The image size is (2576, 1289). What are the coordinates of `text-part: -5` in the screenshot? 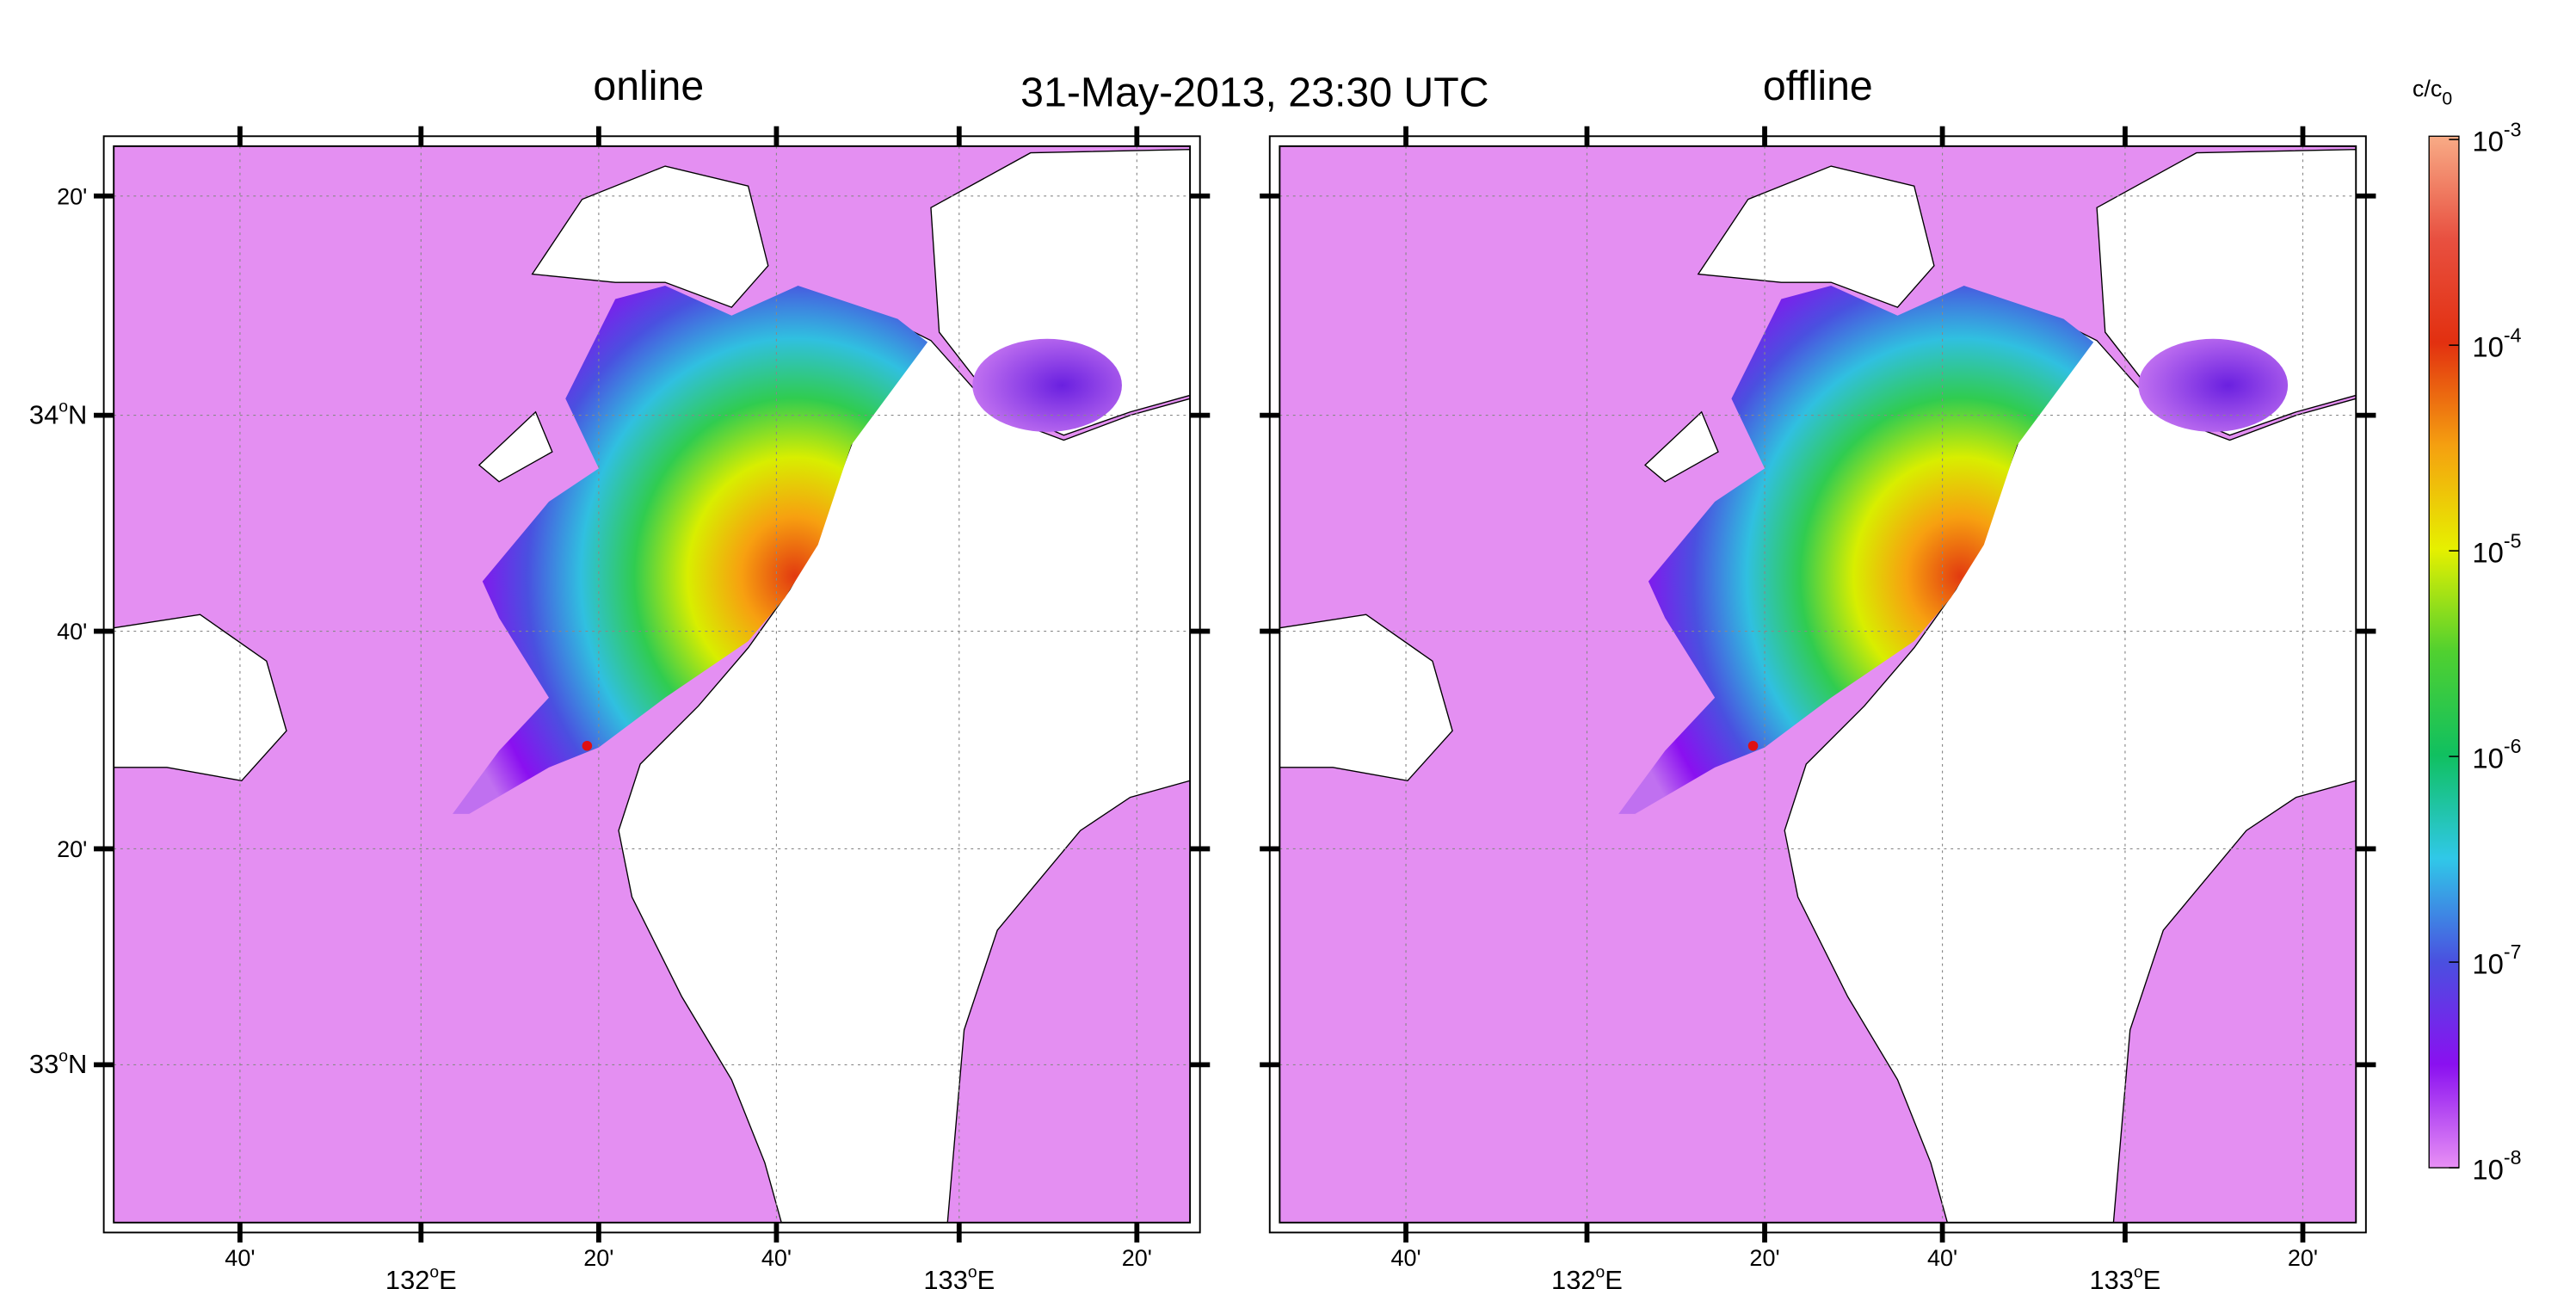 It's located at (2513, 541).